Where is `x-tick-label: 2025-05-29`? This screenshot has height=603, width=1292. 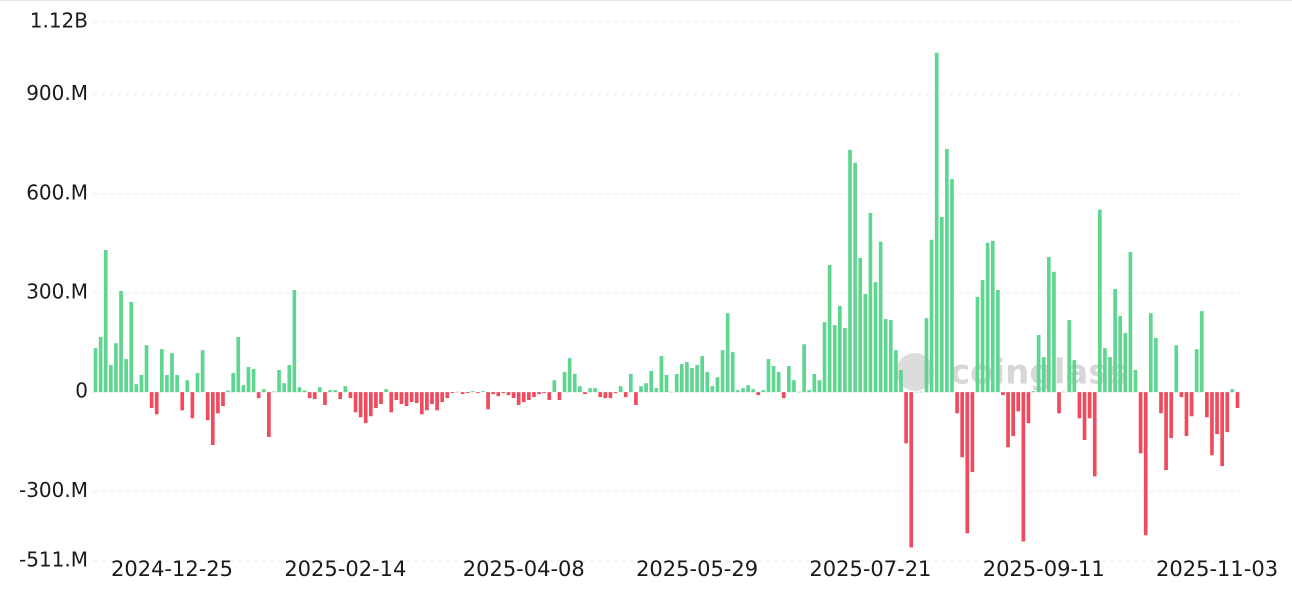
x-tick-label: 2025-05-29 is located at coordinates (697, 569).